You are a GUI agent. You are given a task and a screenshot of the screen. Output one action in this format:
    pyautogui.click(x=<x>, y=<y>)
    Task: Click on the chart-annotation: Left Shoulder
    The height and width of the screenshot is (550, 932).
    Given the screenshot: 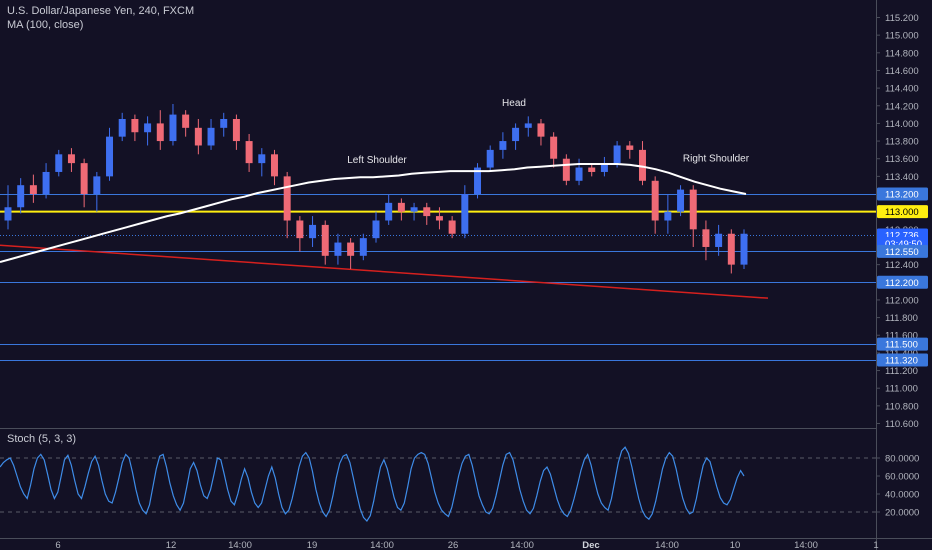 What is the action you would take?
    pyautogui.click(x=377, y=160)
    